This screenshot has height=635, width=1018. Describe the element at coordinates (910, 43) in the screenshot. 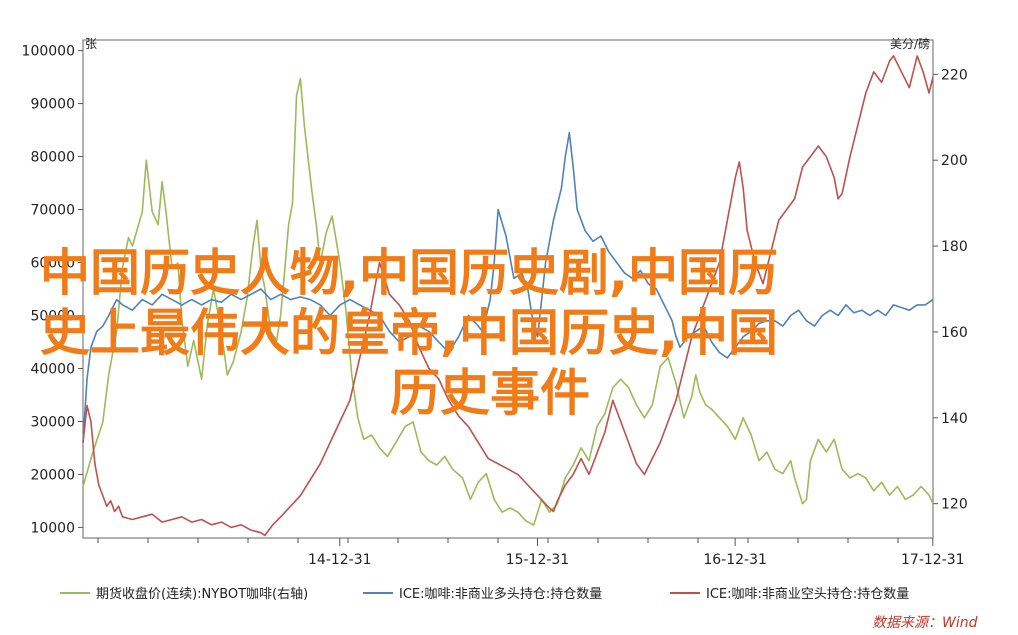

I see `right-axis-unit: 美分/磅` at that location.